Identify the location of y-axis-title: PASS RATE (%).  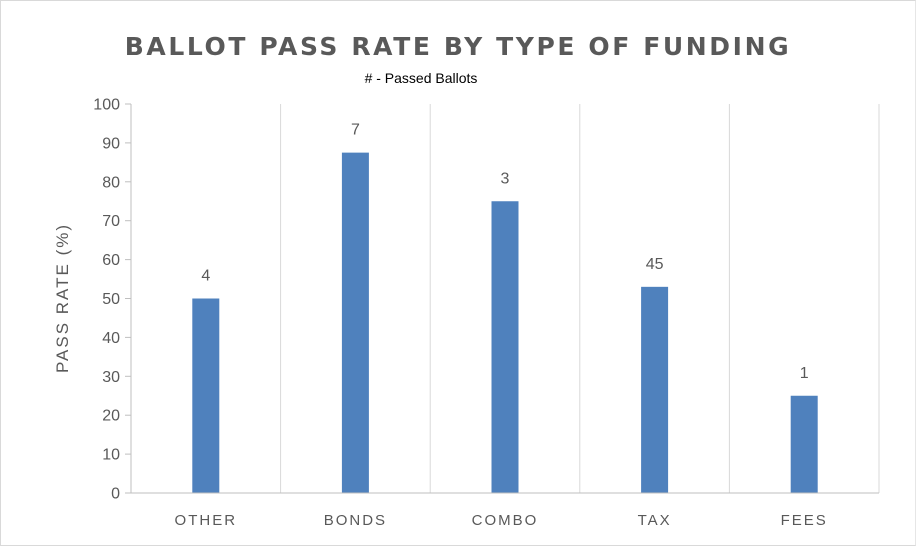
(62, 298).